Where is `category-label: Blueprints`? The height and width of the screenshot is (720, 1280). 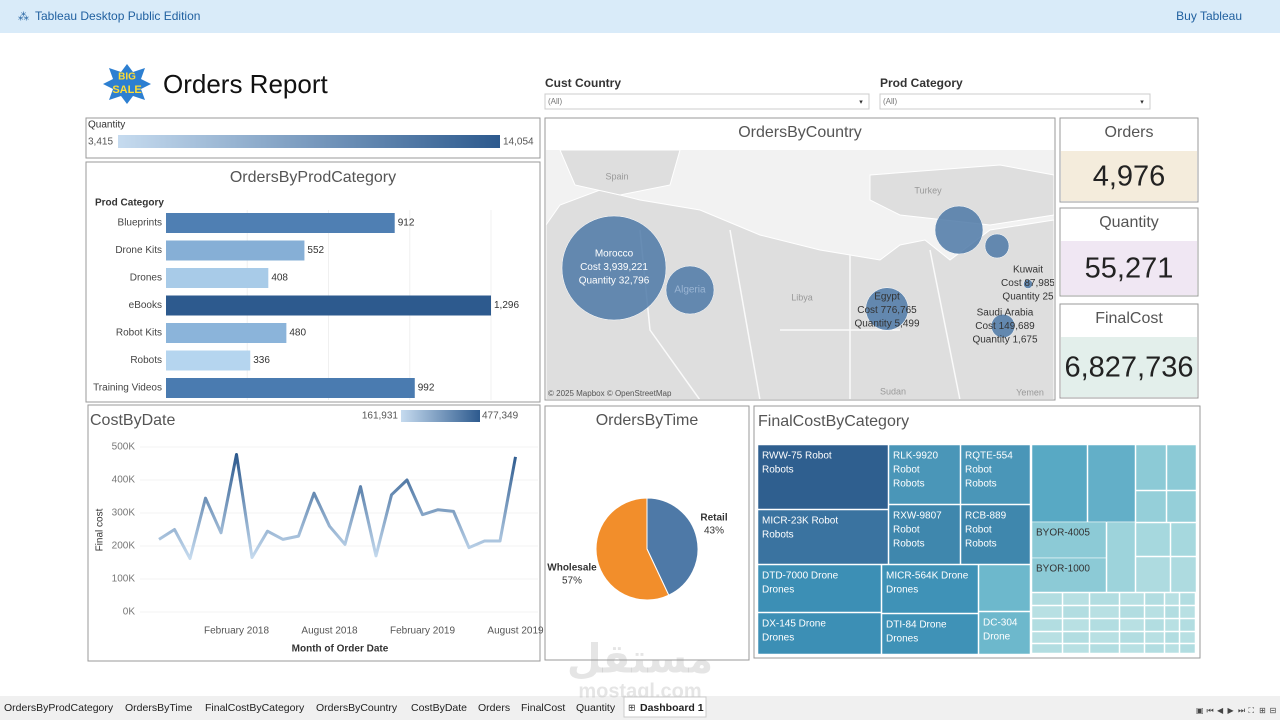
category-label: Blueprints is located at coordinates (140, 223).